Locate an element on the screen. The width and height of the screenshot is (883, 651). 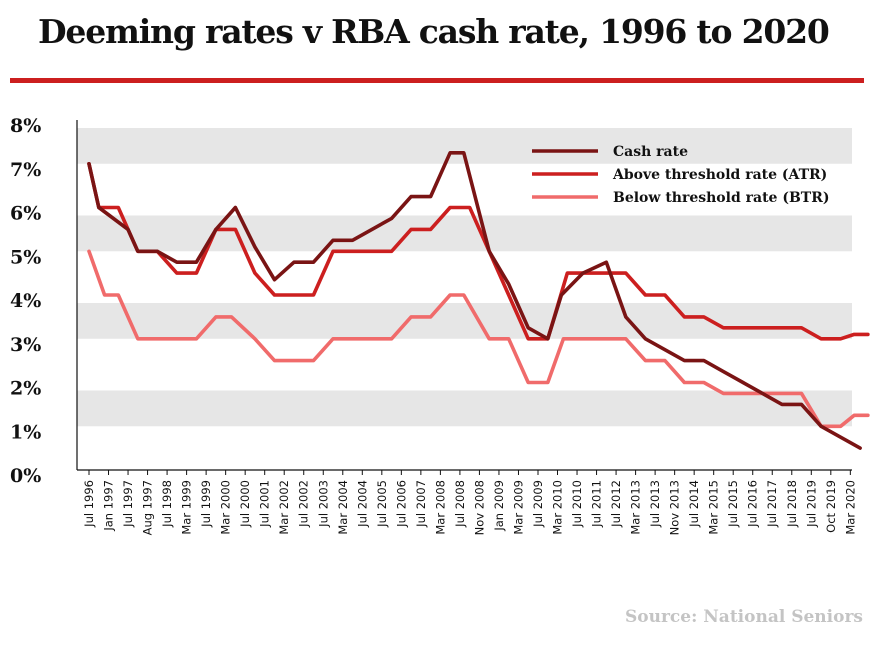
x-tick-label: Aug 1997 is located at coordinates (148, 507).